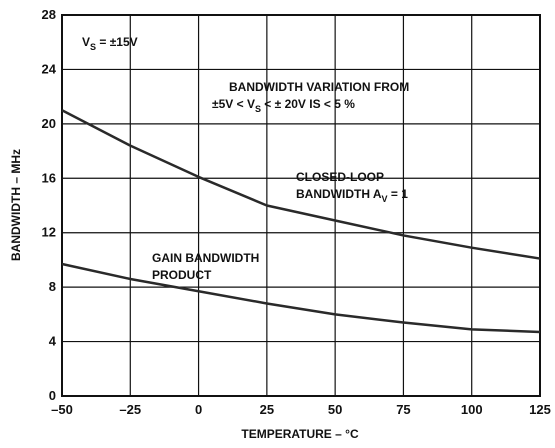 This screenshot has height=448, width=555. I want to click on y-tick-label: 20, so click(49, 123).